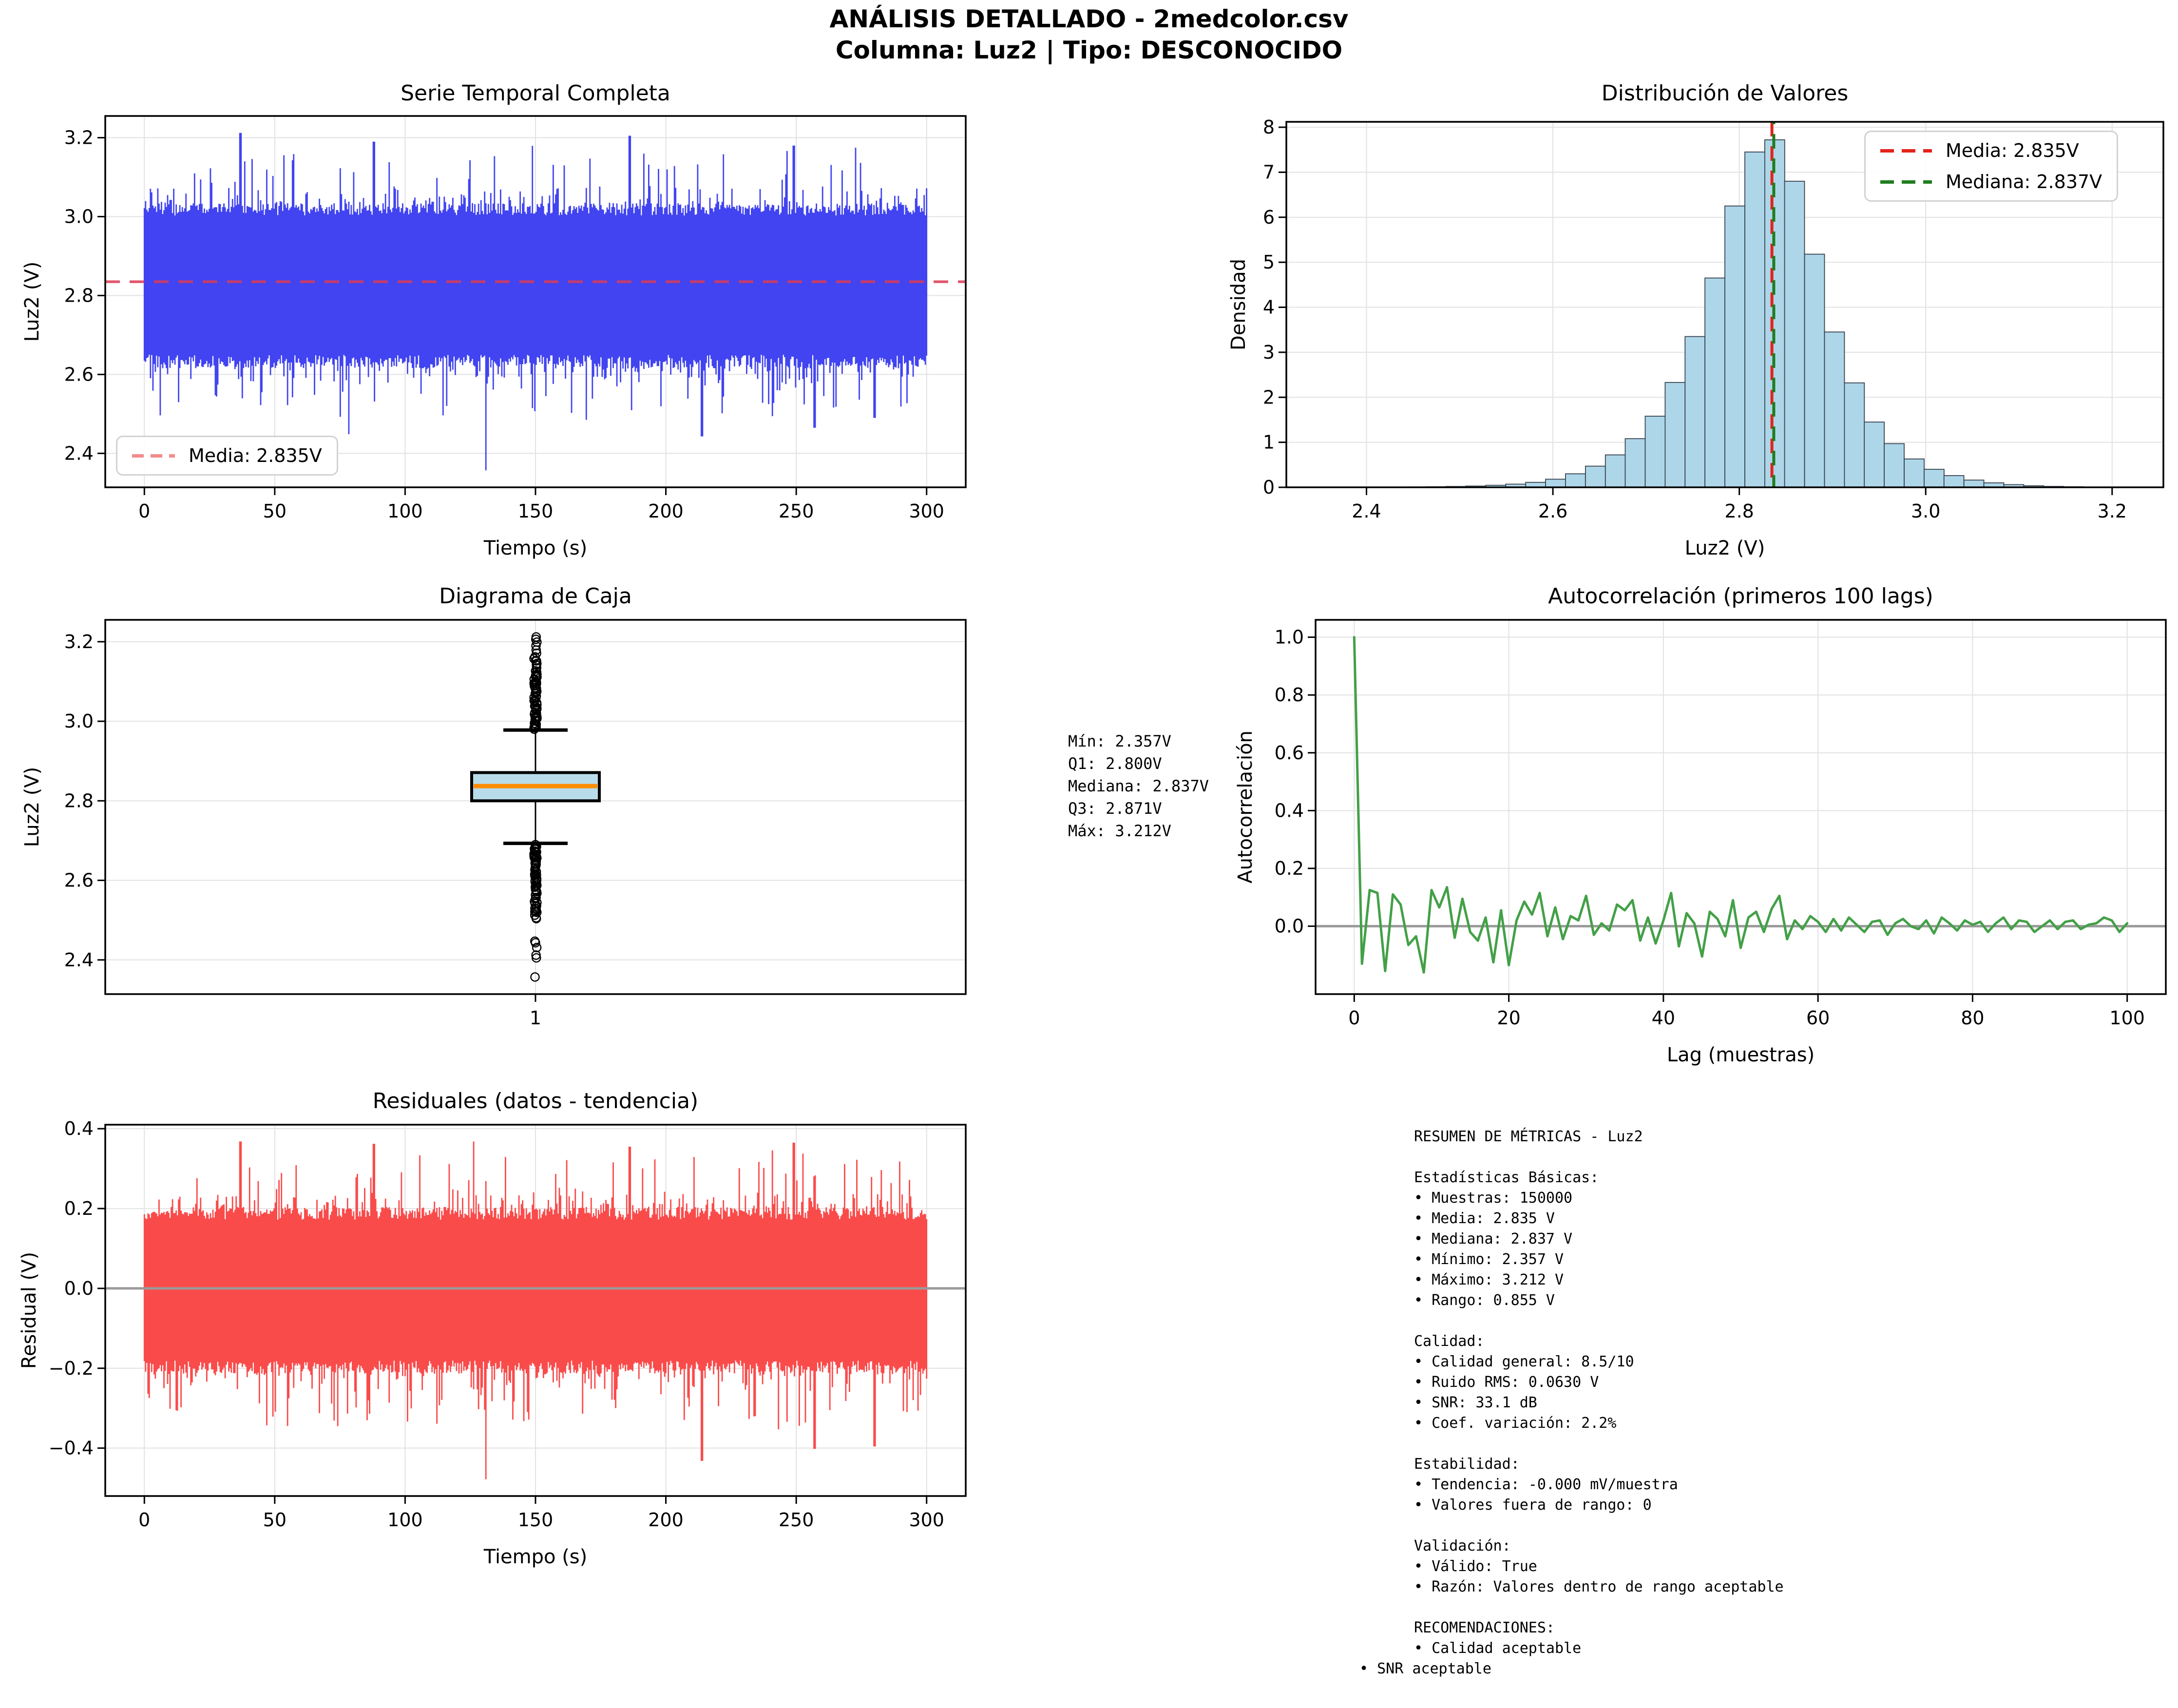 The image size is (2178, 1708). Describe the element at coordinates (1089, 19) in the screenshot. I see `figure-title: ANÁLISIS DETALLADO - 2medcolor.csv` at that location.